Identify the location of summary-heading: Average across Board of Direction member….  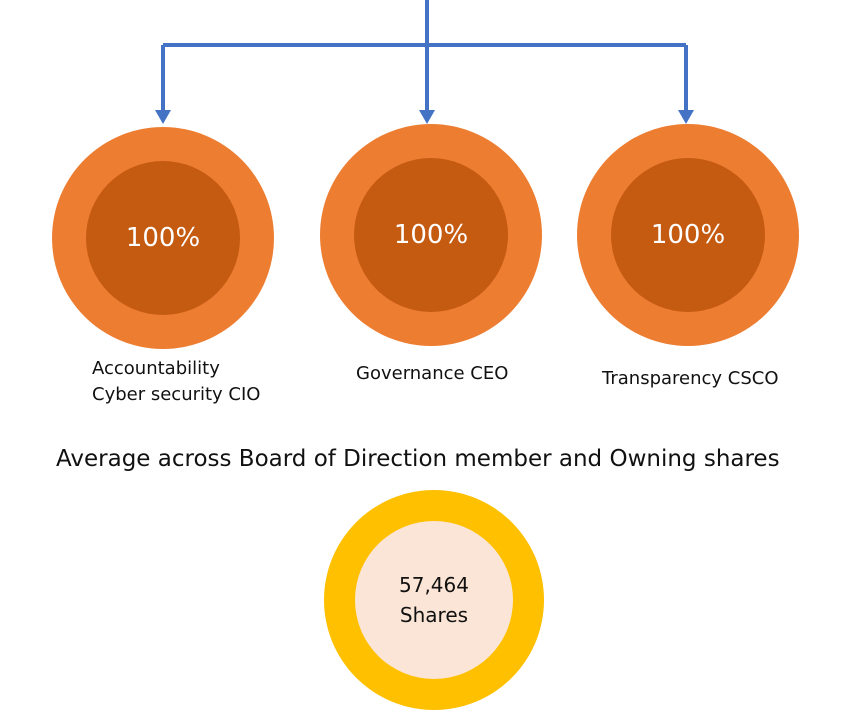
(418, 459).